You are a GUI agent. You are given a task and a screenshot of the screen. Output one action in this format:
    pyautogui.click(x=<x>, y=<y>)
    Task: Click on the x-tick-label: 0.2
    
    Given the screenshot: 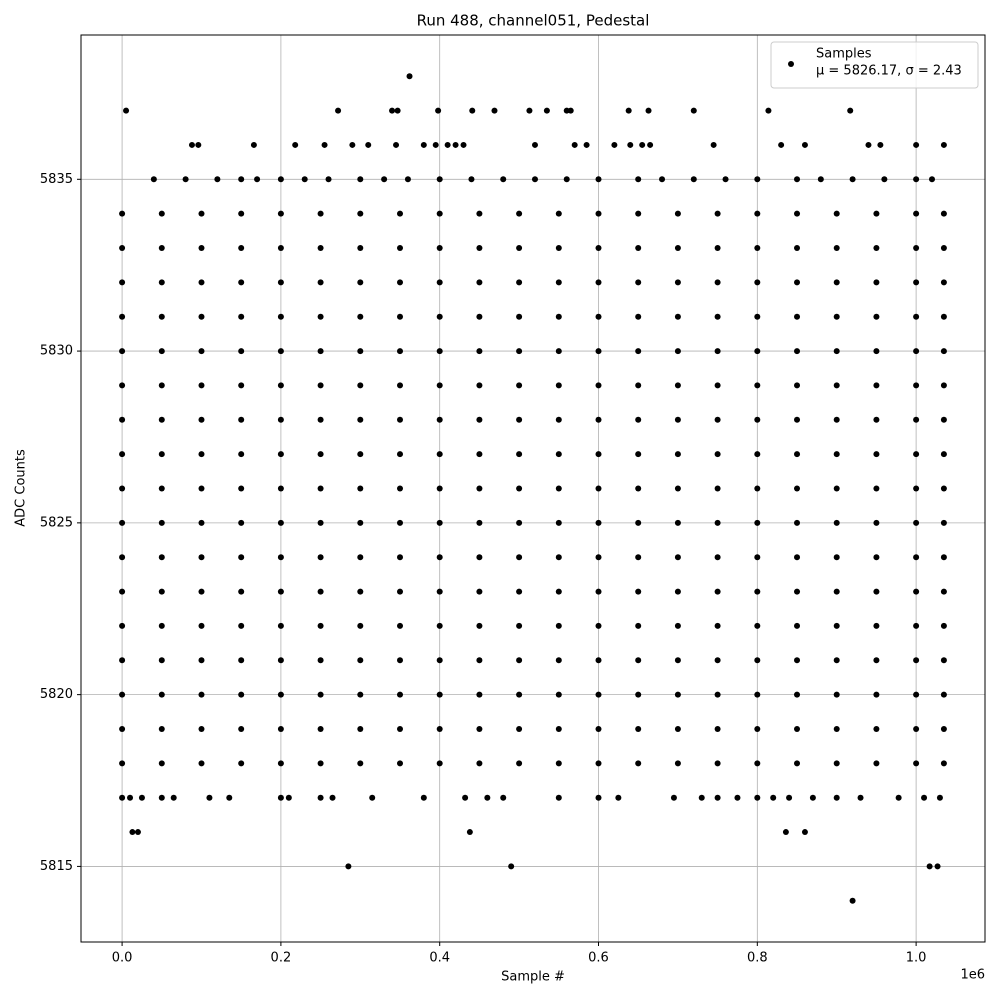 What is the action you would take?
    pyautogui.click(x=281, y=958)
    